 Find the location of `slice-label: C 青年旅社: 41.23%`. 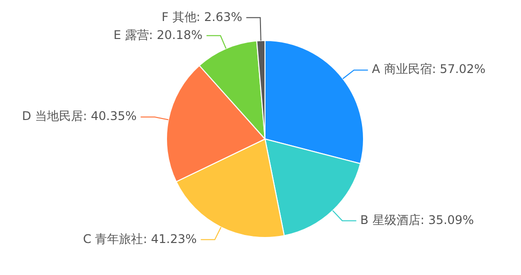

slice-label: C 青年旅社: 41.23% is located at coordinates (139, 239).